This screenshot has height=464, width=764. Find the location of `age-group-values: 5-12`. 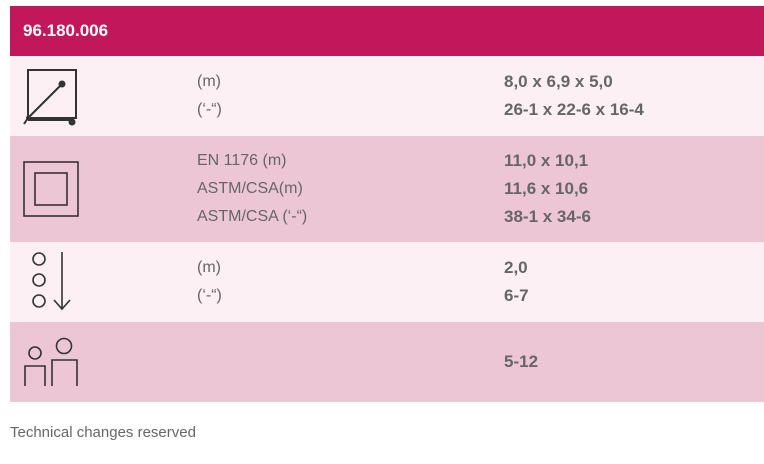

age-group-values: 5-12 is located at coordinates (521, 362).